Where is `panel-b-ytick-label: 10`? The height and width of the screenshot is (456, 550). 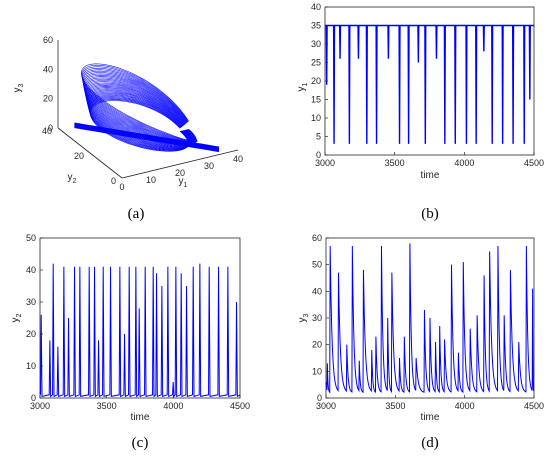
panel-b-ytick-label: 10 is located at coordinates (316, 118).